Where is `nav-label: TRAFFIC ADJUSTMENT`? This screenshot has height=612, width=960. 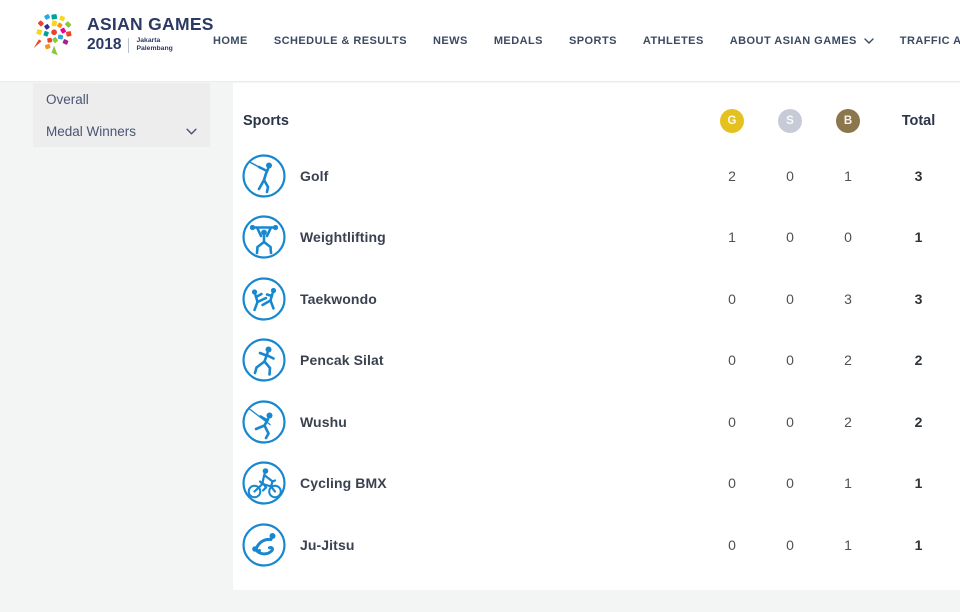
nav-label: TRAFFIC ADJUSTMENT is located at coordinates (929, 41).